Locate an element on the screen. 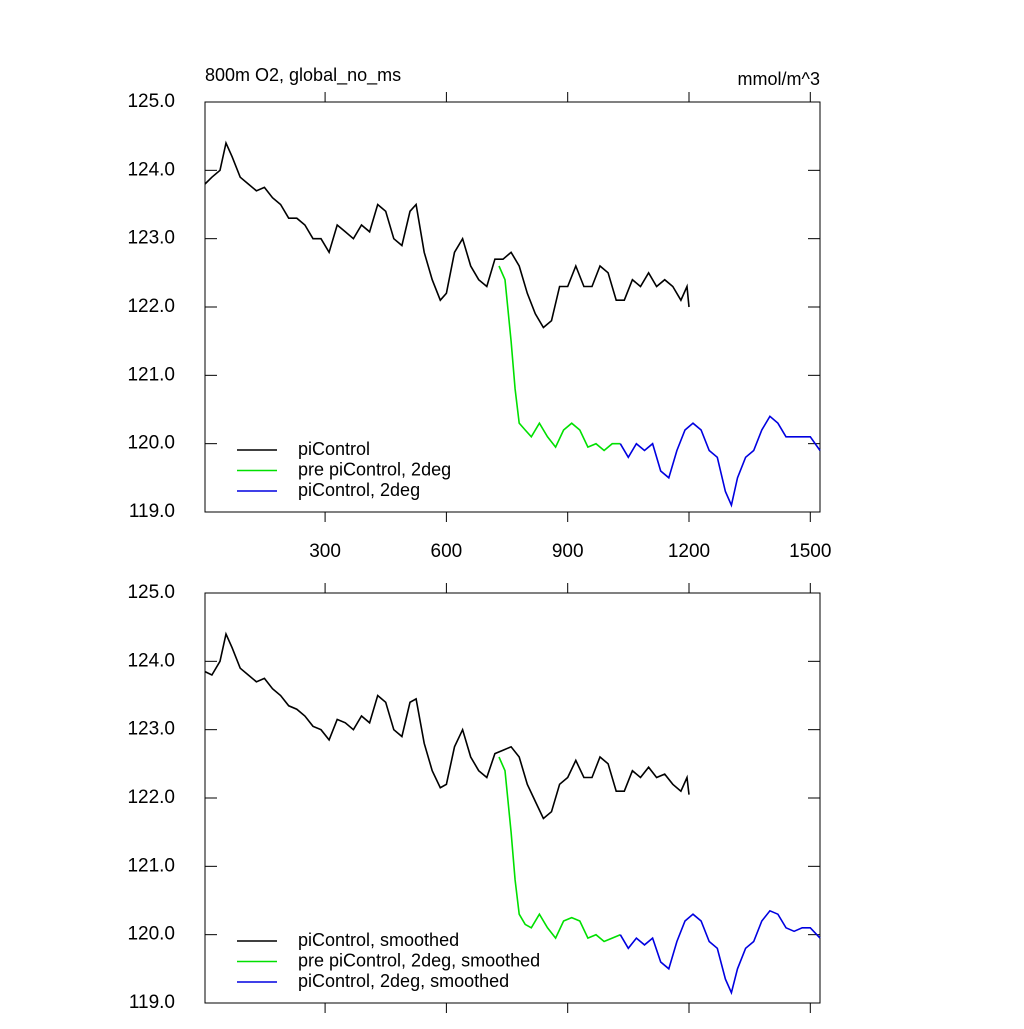 The width and height of the screenshot is (1024, 1029). legend-label: piControl, smoothed is located at coordinates (378, 940).